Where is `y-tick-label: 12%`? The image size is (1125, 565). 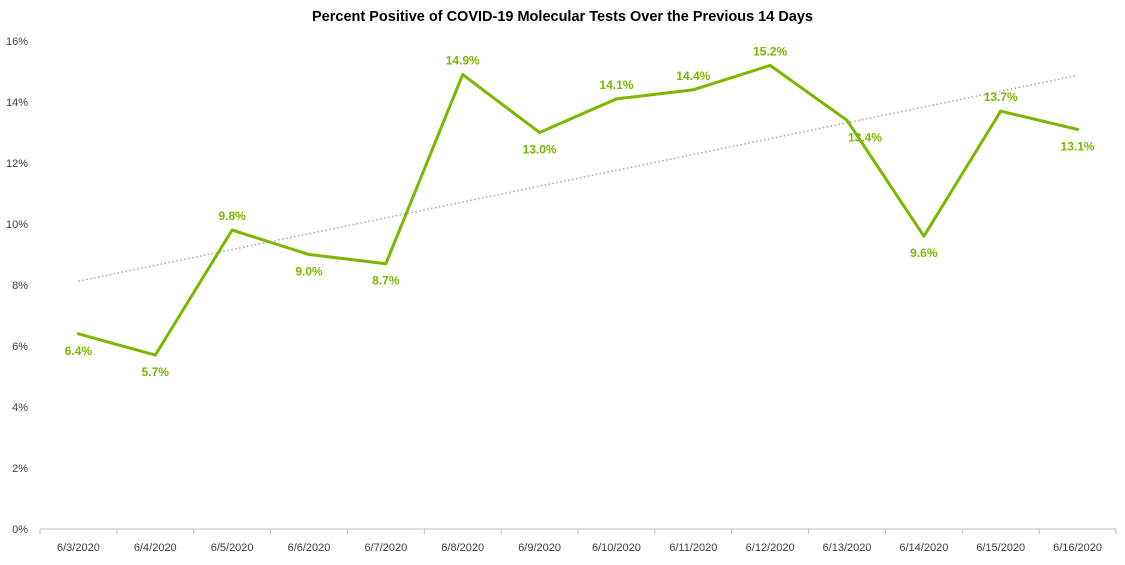
y-tick-label: 12% is located at coordinates (17, 164).